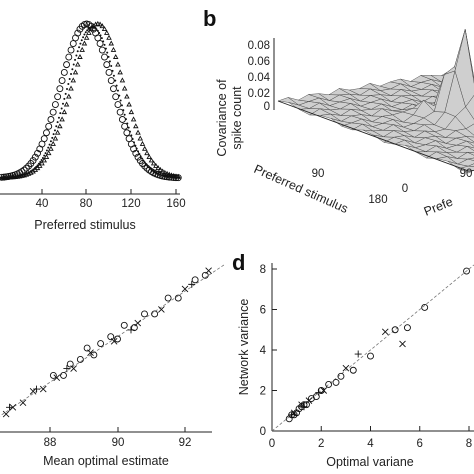 The width and height of the screenshot is (474, 474). What do you see at coordinates (109, 191) in the screenshot?
I see `panel-a-x-ticks` at bounding box center [109, 191].